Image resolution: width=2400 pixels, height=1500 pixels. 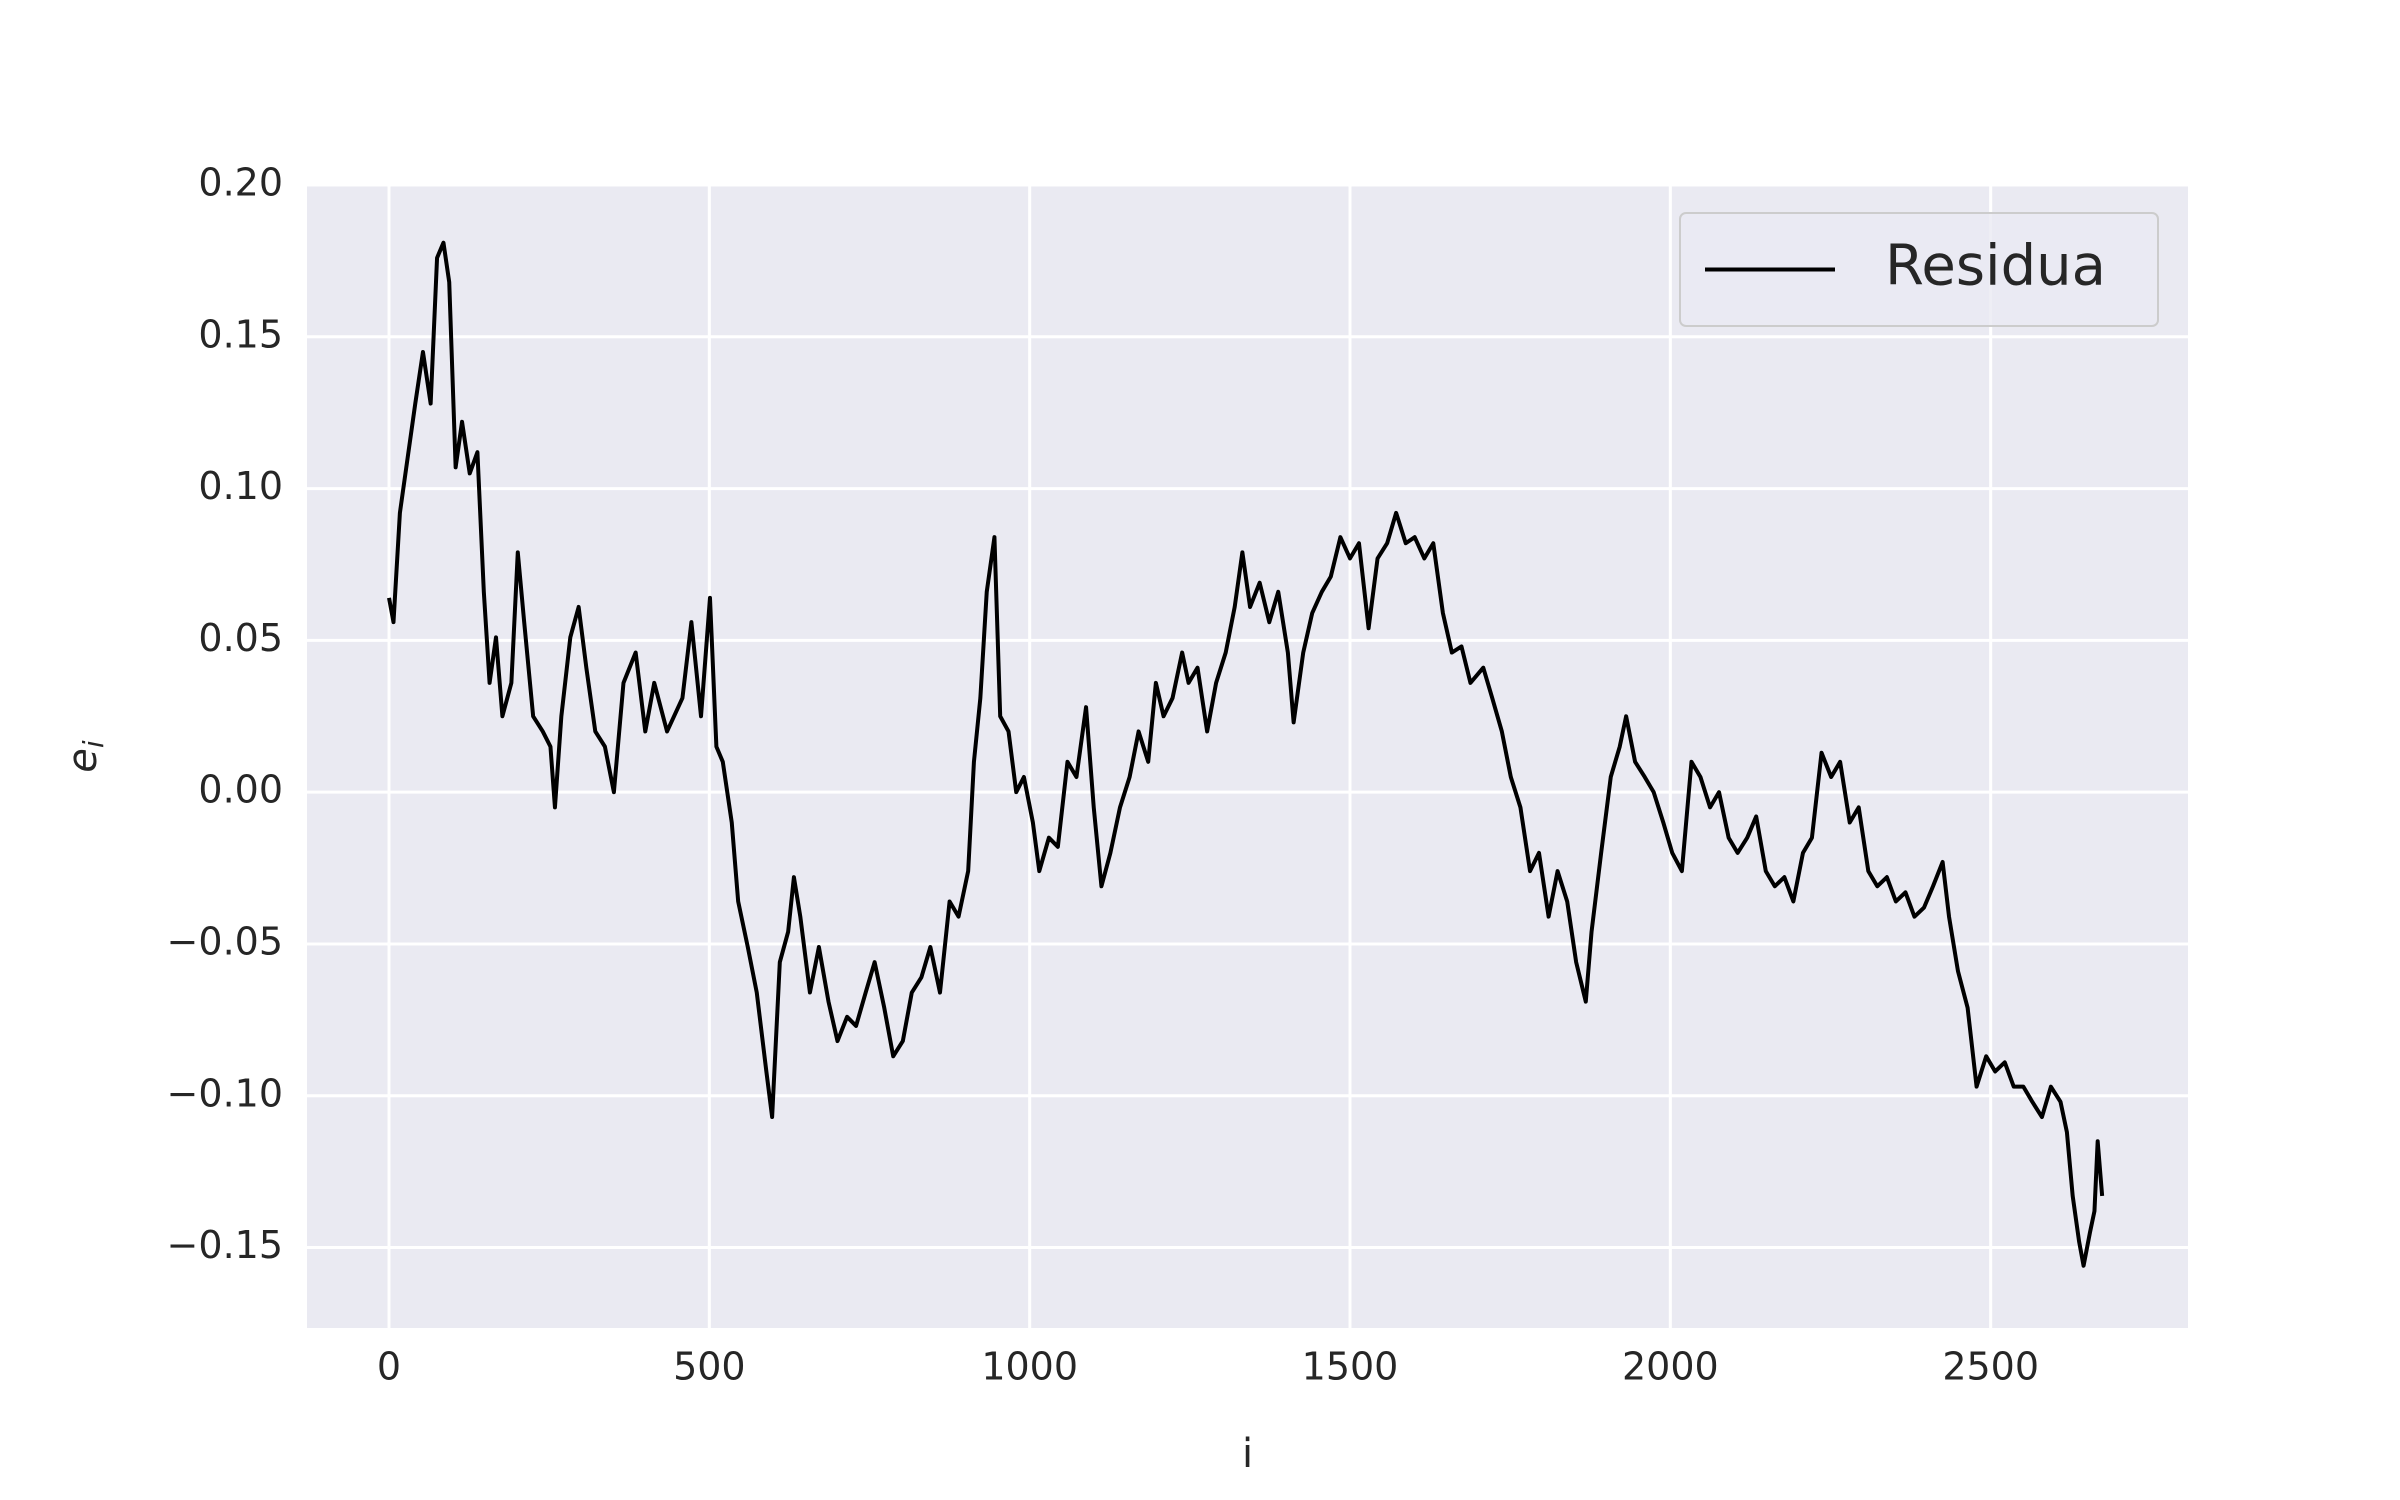 I want to click on y-axis-label-subscript: i, so click(x=93, y=744).